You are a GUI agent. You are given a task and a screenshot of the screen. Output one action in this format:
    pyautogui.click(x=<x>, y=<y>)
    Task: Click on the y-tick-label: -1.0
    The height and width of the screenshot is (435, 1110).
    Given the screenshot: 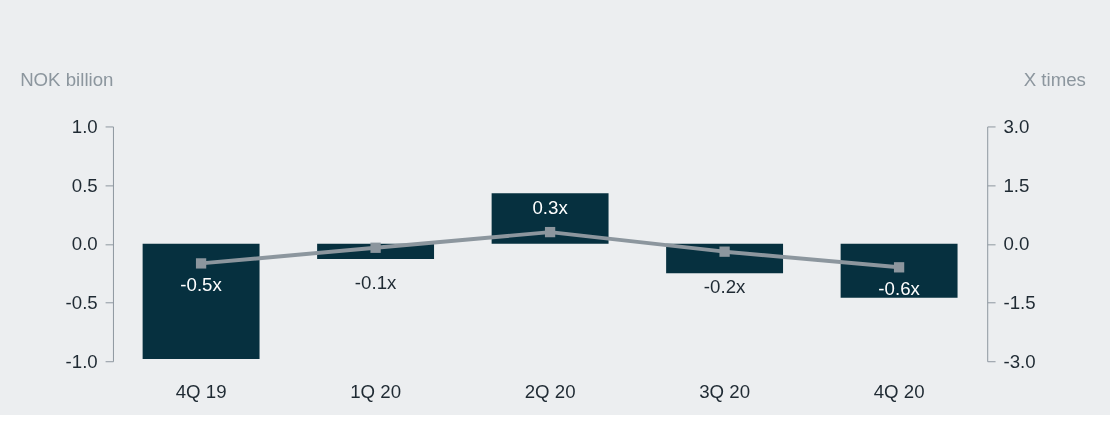 What is the action you would take?
    pyautogui.click(x=81, y=361)
    